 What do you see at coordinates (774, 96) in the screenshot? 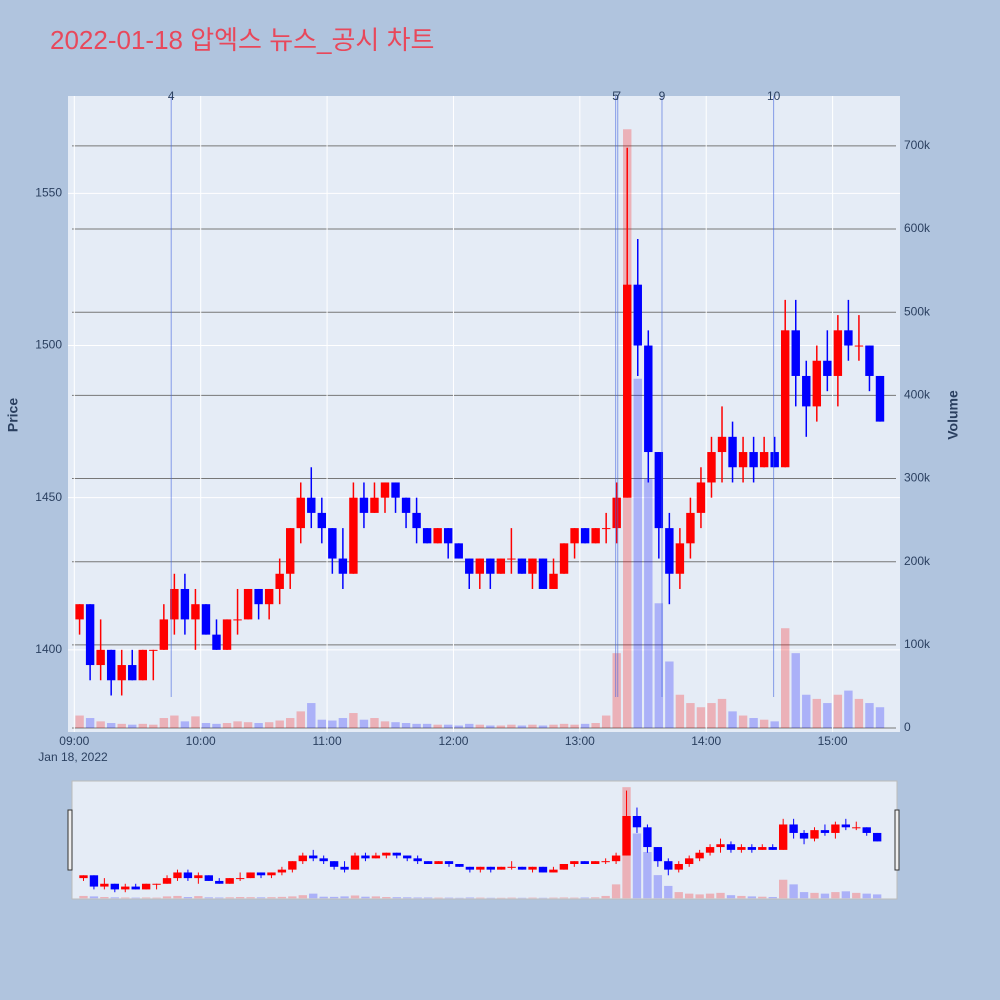
I see `news-label: 10` at bounding box center [774, 96].